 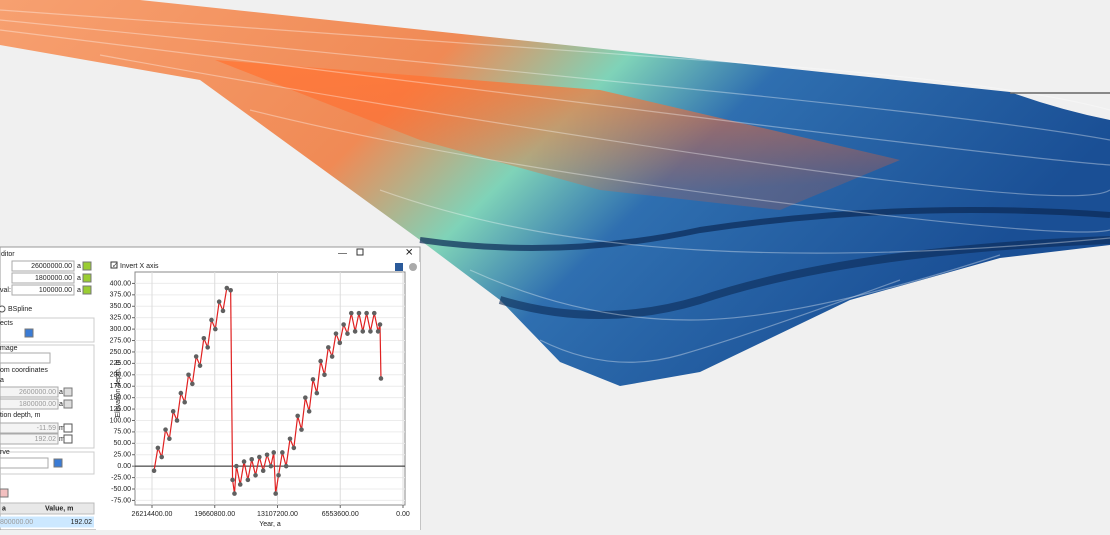 What do you see at coordinates (139, 266) in the screenshot?
I see `invert-x-label: Invert X axis` at bounding box center [139, 266].